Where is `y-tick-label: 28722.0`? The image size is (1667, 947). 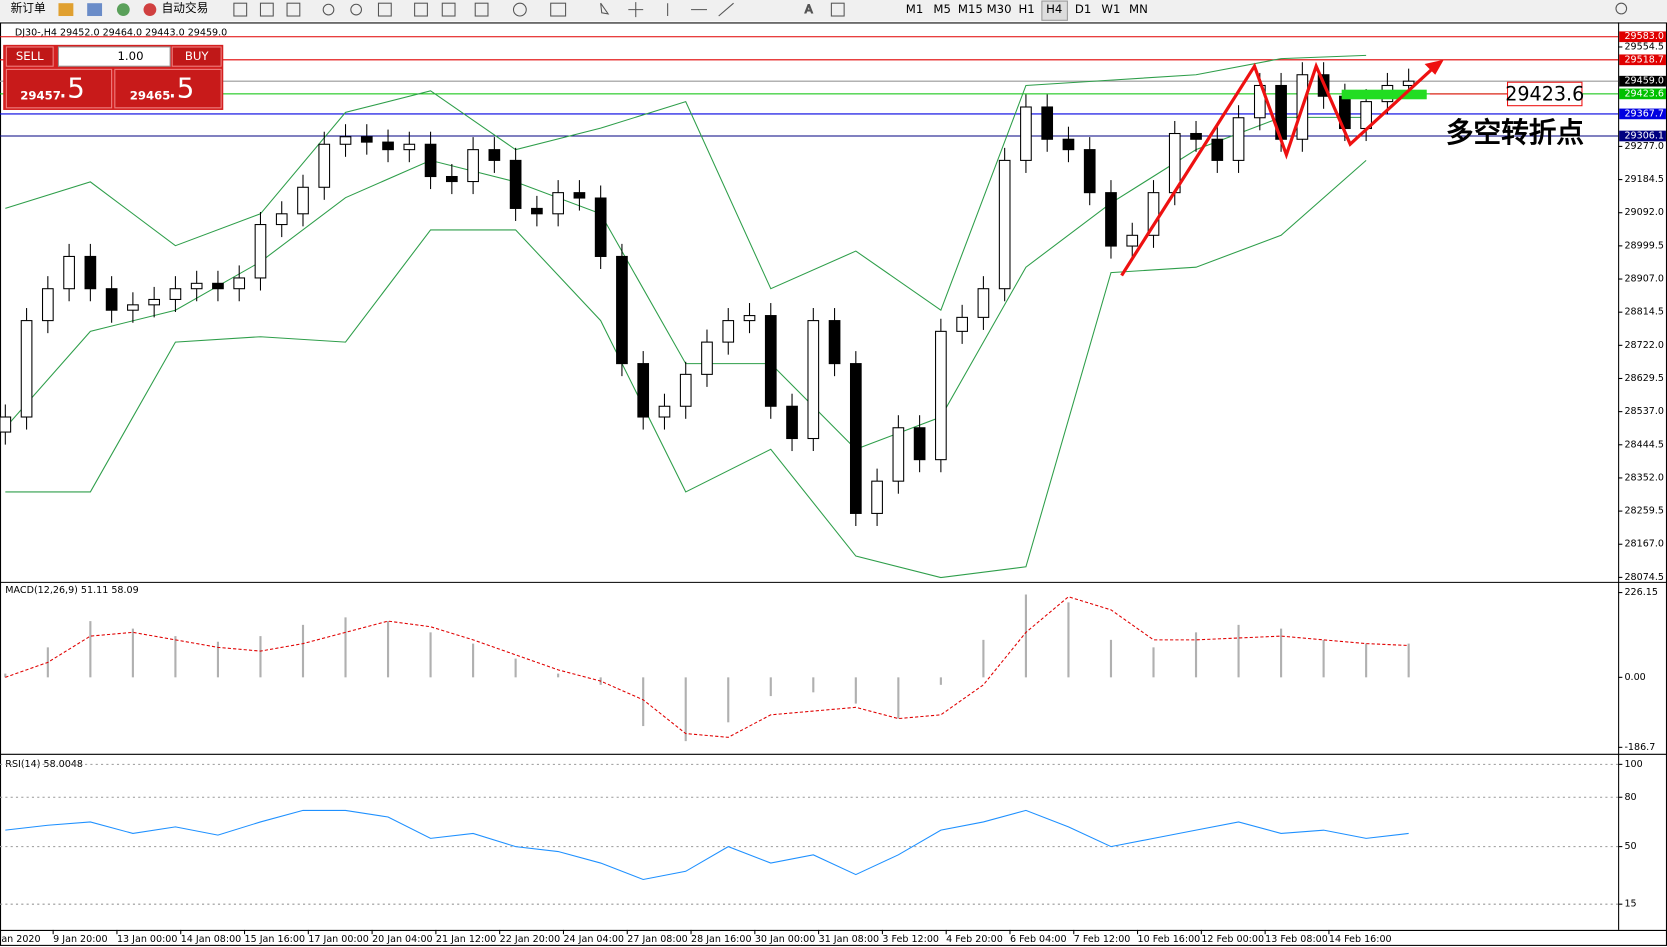
y-tick-label: 28722.0 is located at coordinates (1644, 345).